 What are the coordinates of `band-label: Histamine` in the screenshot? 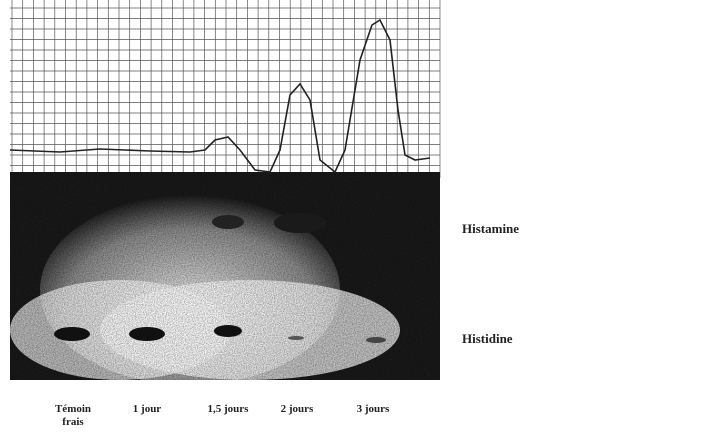 It's located at (491, 228).